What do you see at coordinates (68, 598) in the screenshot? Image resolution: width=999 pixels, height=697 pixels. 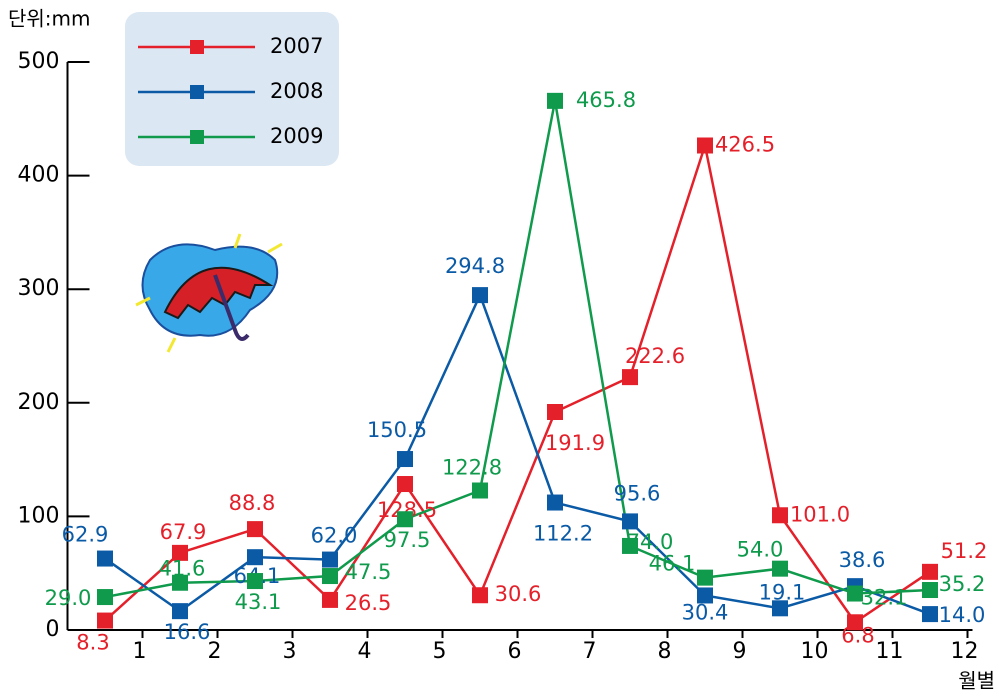 I see `data-label: 29.0` at bounding box center [68, 598].